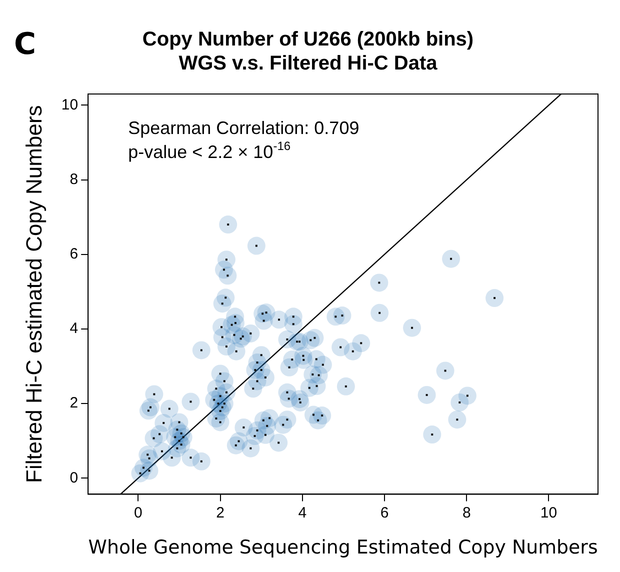 Image resolution: width=620 pixels, height=572 pixels. What do you see at coordinates (384, 513) in the screenshot?
I see `x-tick-label: 6` at bounding box center [384, 513].